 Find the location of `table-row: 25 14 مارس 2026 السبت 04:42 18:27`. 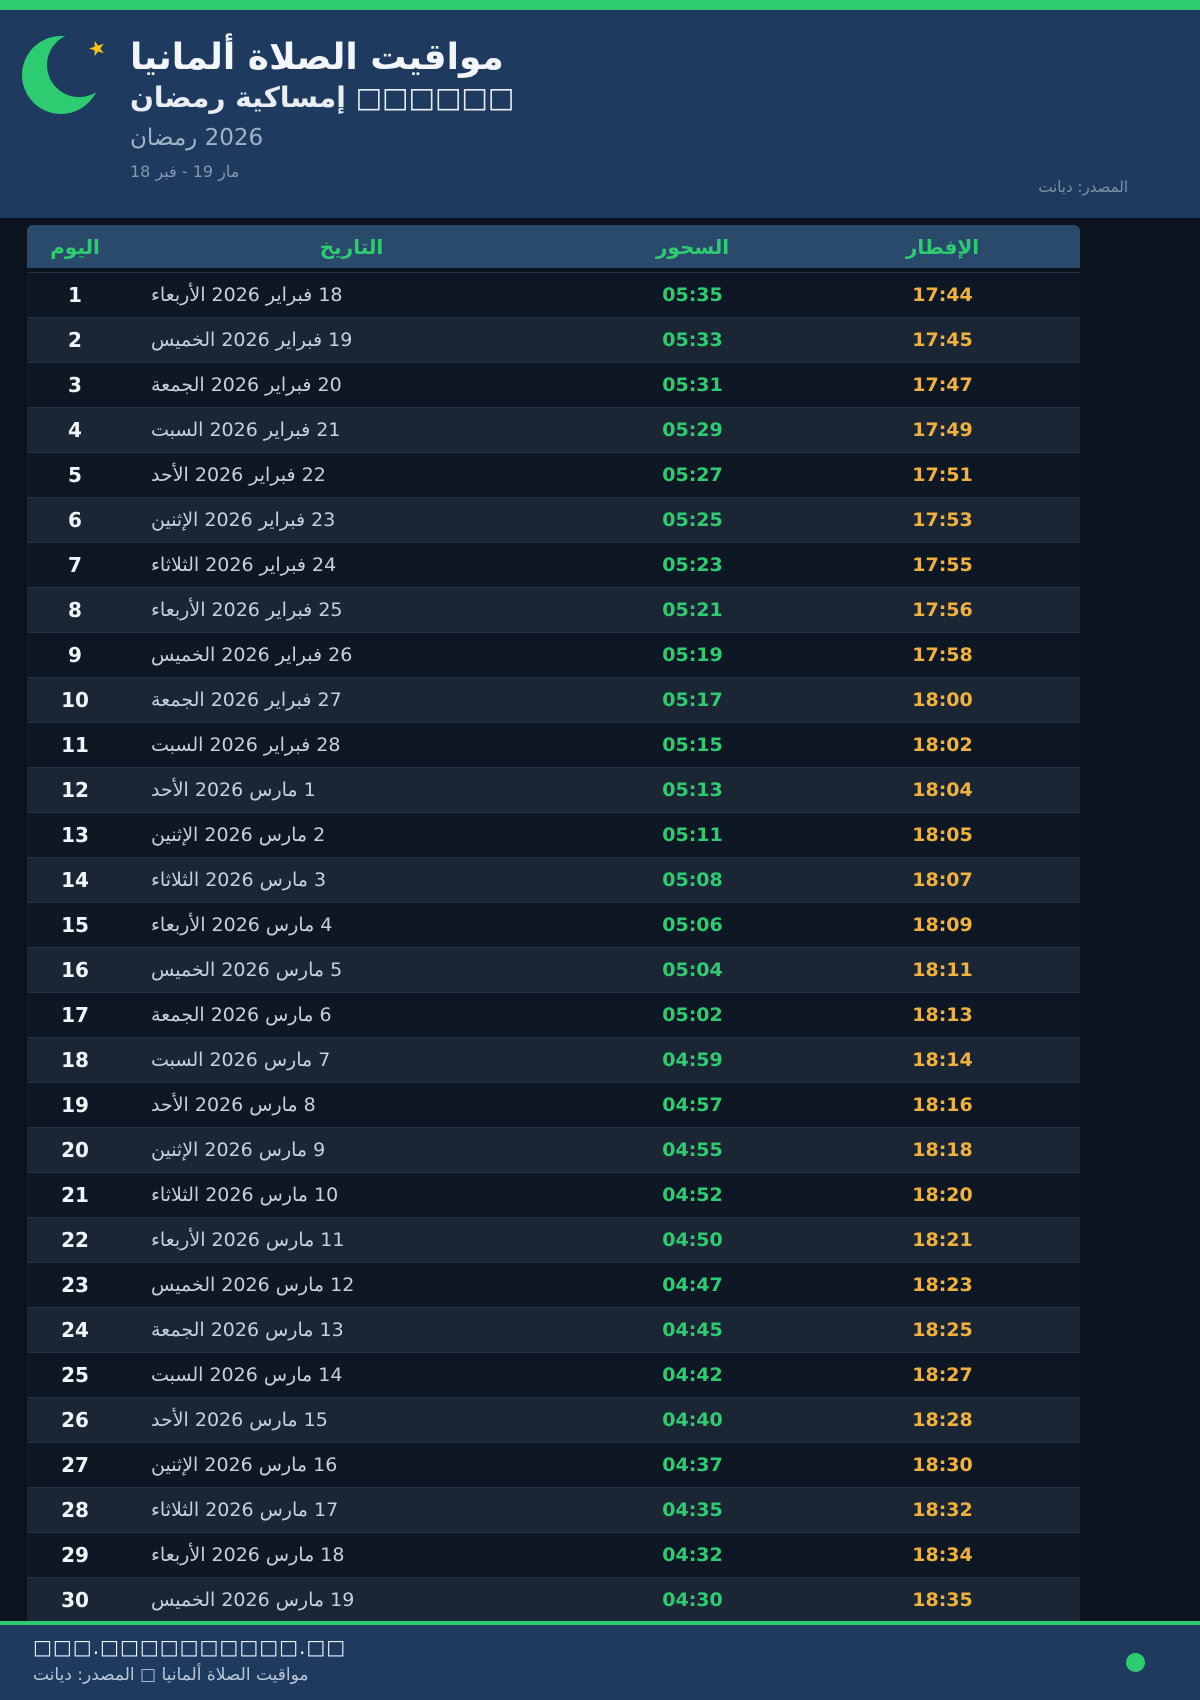

table-row: 25 14 مارس 2026 السبت 04:42 18:27 is located at coordinates (553, 1374).